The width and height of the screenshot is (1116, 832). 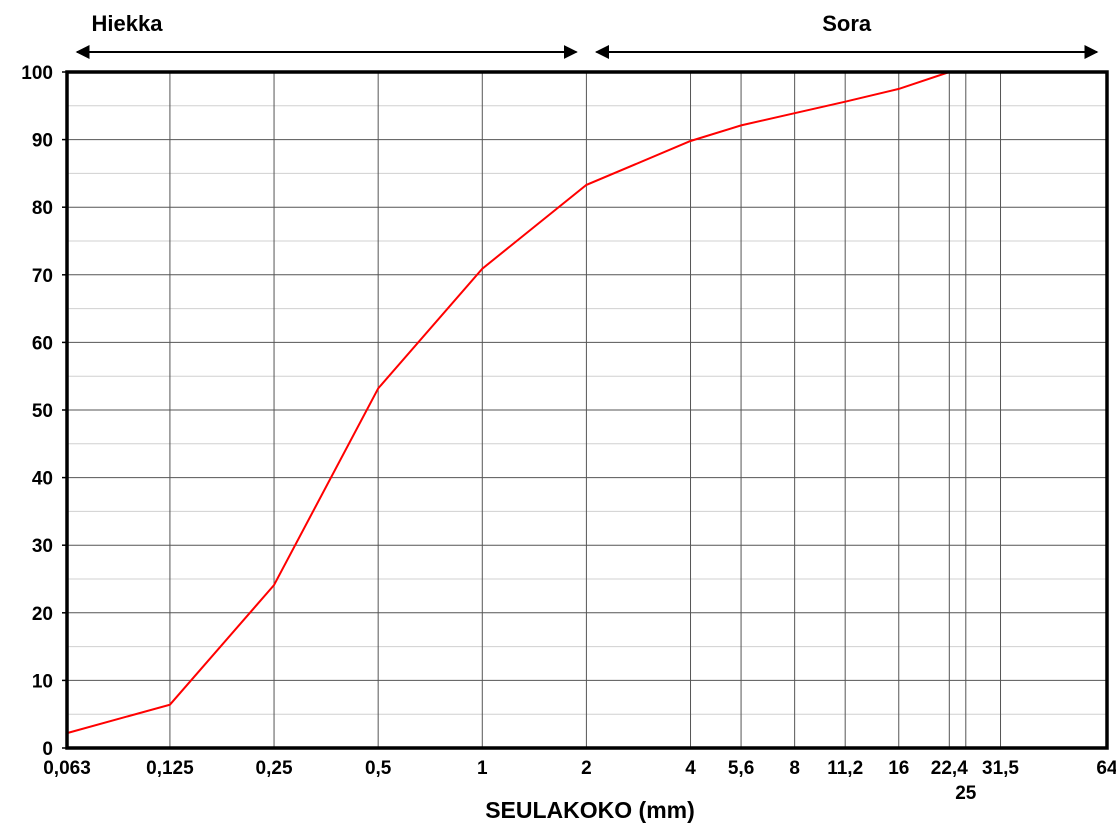 I want to click on x-tick-label: 0,5, so click(x=378, y=768).